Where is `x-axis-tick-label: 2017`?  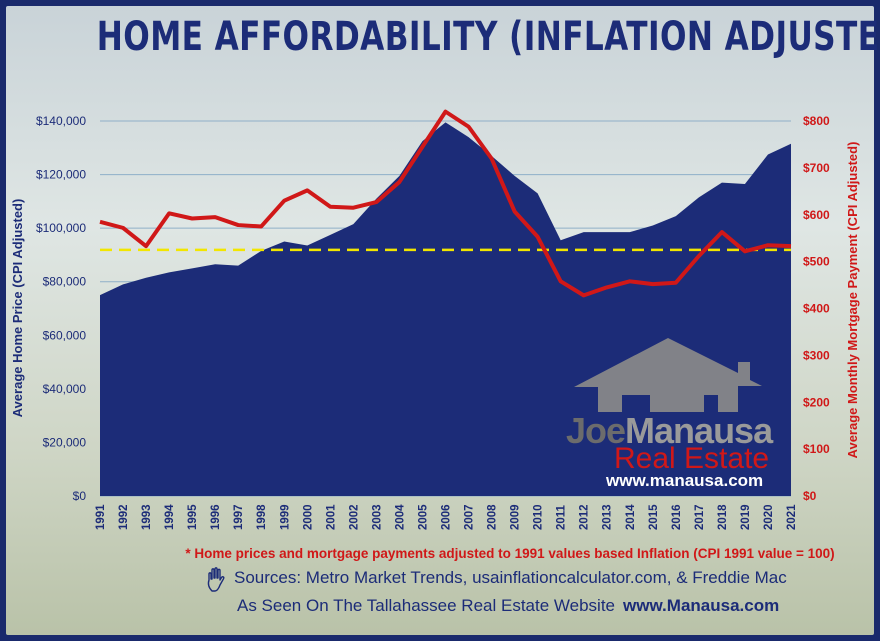 x-axis-tick-label: 2017 is located at coordinates (700, 517).